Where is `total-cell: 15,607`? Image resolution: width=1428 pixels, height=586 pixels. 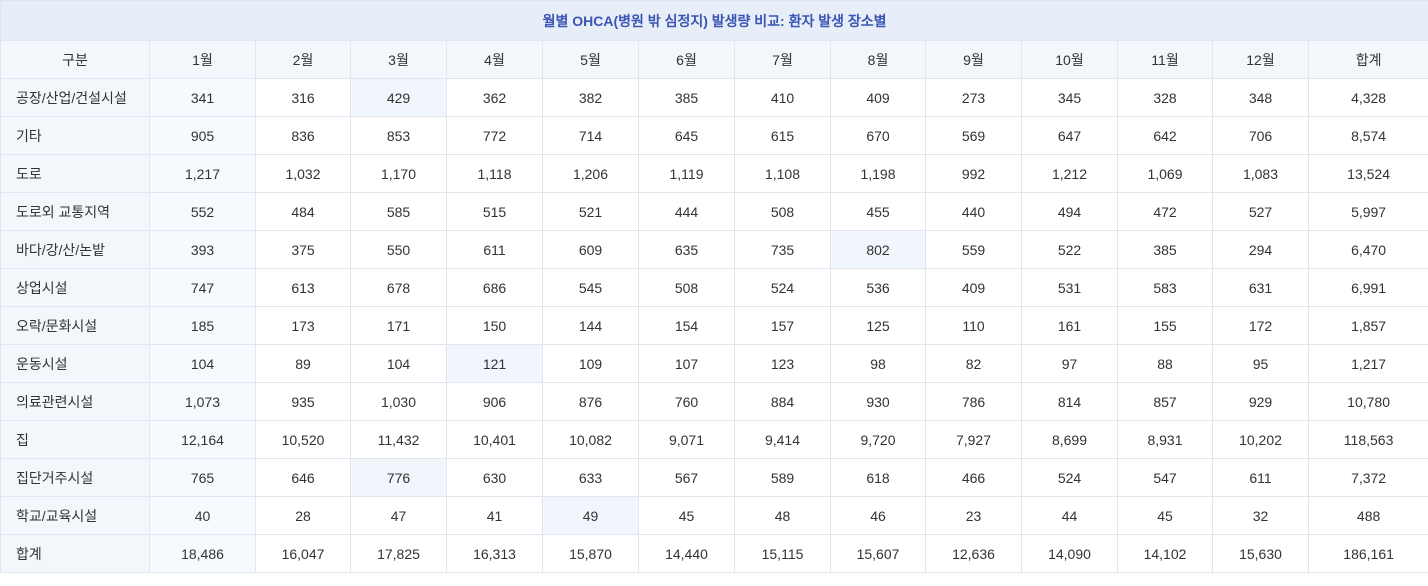 total-cell: 15,607 is located at coordinates (878, 553).